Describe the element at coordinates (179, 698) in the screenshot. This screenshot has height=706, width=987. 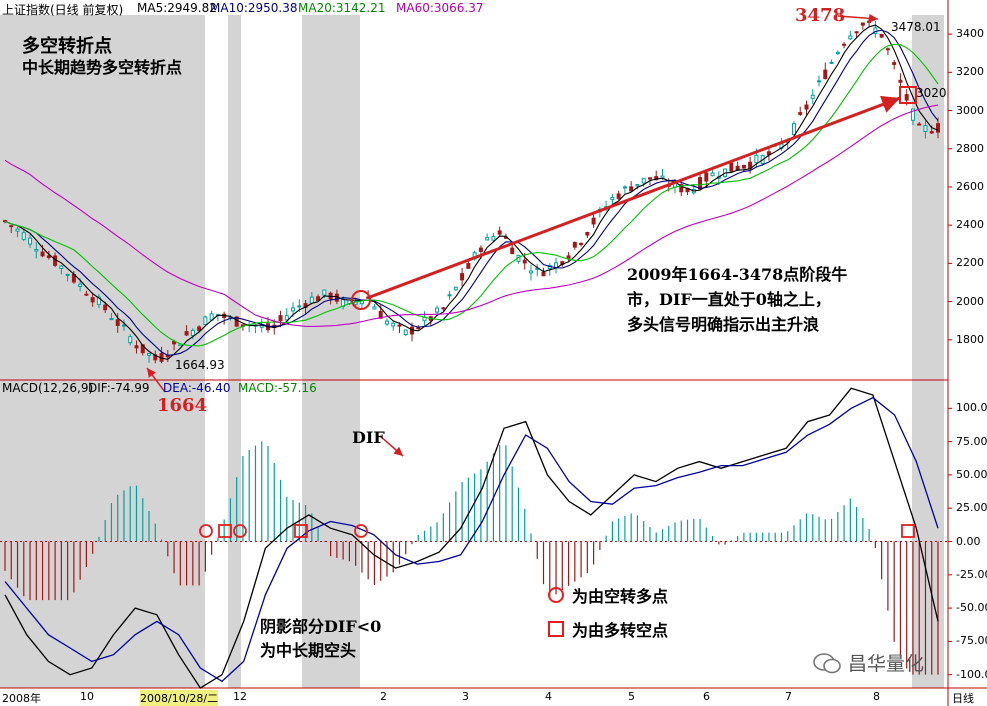
I see `x-tick-label: 2008/10/28/二` at that location.